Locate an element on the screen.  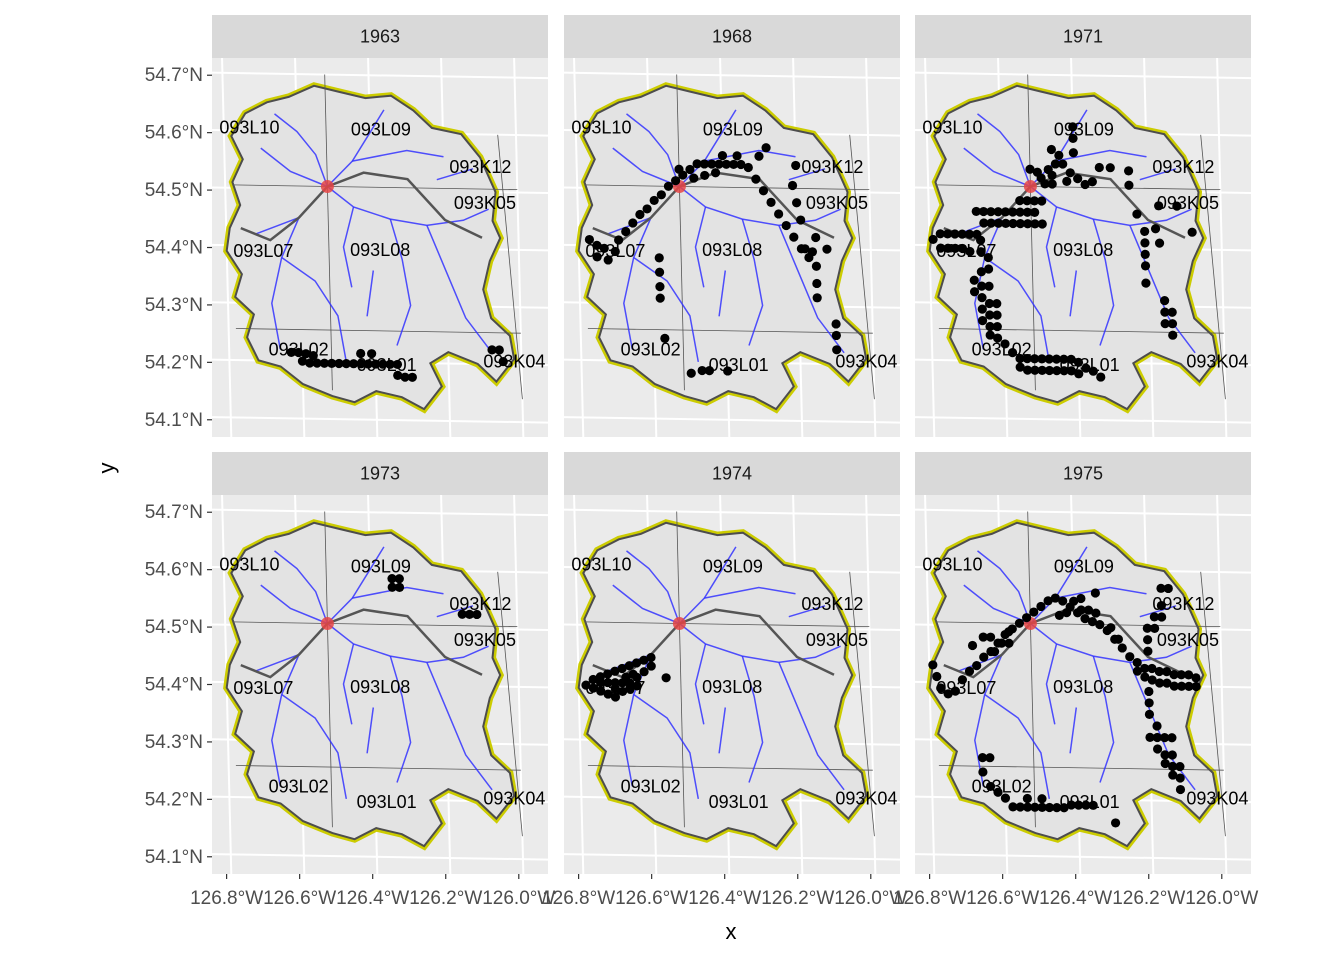
grid-line-lat is located at coordinates (380, 75).